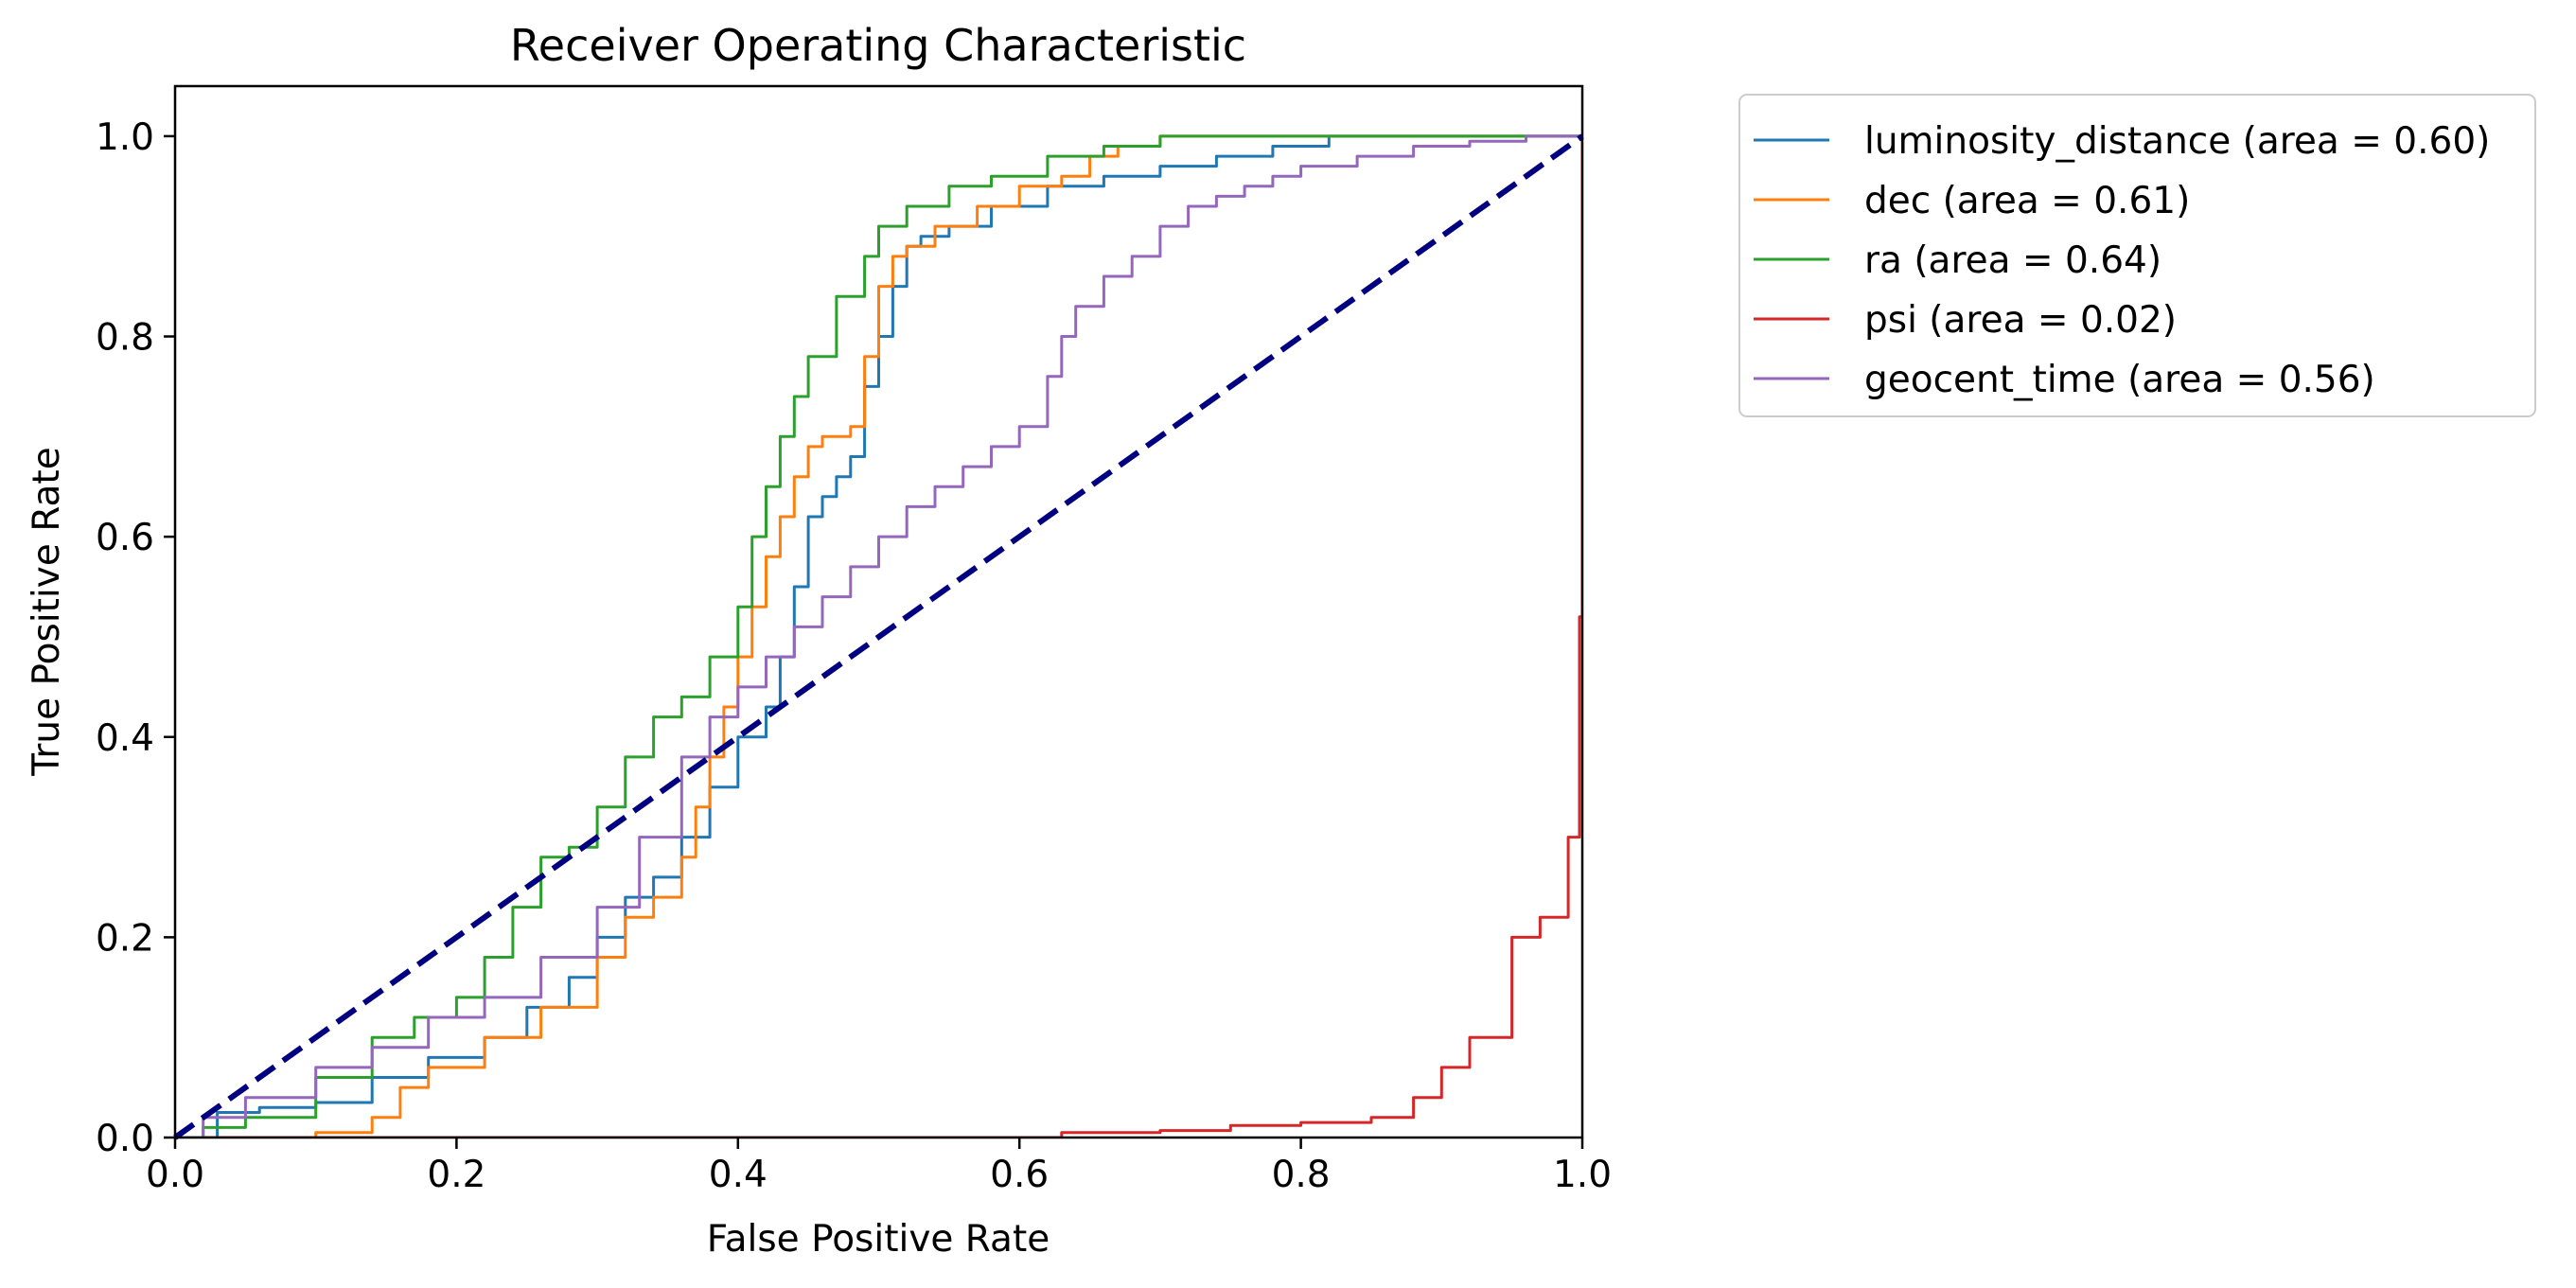 The height and width of the screenshot is (1288, 2576). I want to click on legend-entry: luminosity_distance (area = 0.60), so click(2122, 141).